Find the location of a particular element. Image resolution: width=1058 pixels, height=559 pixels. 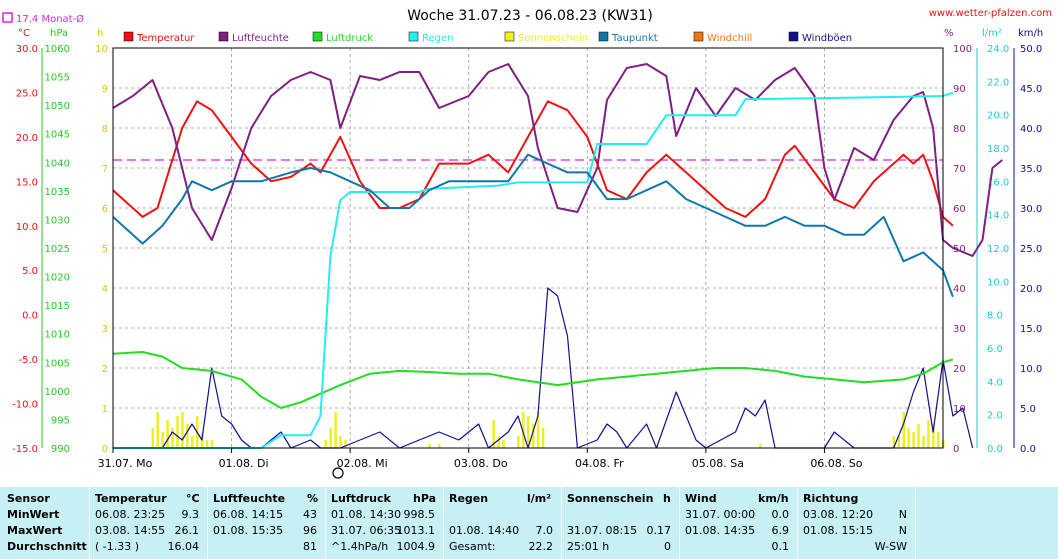

axis-temp-tick-2: 20.0 is located at coordinates (27, 138).